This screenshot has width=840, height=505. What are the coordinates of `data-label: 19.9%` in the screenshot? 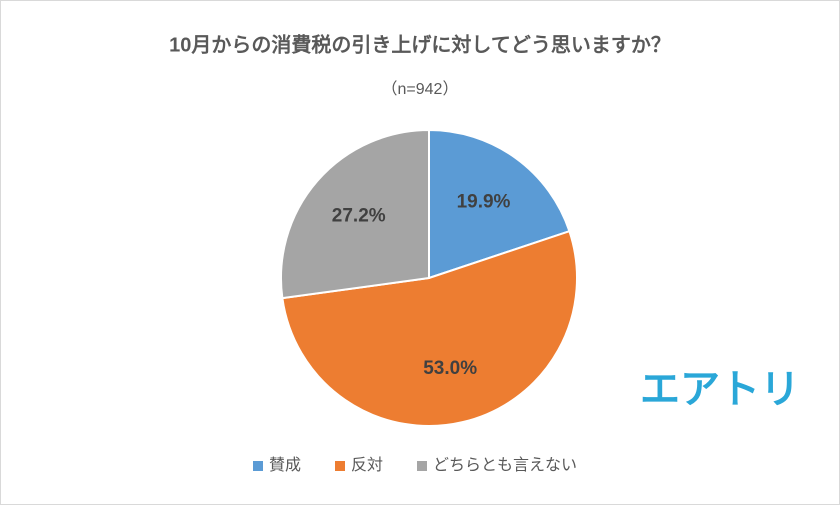 It's located at (484, 201).